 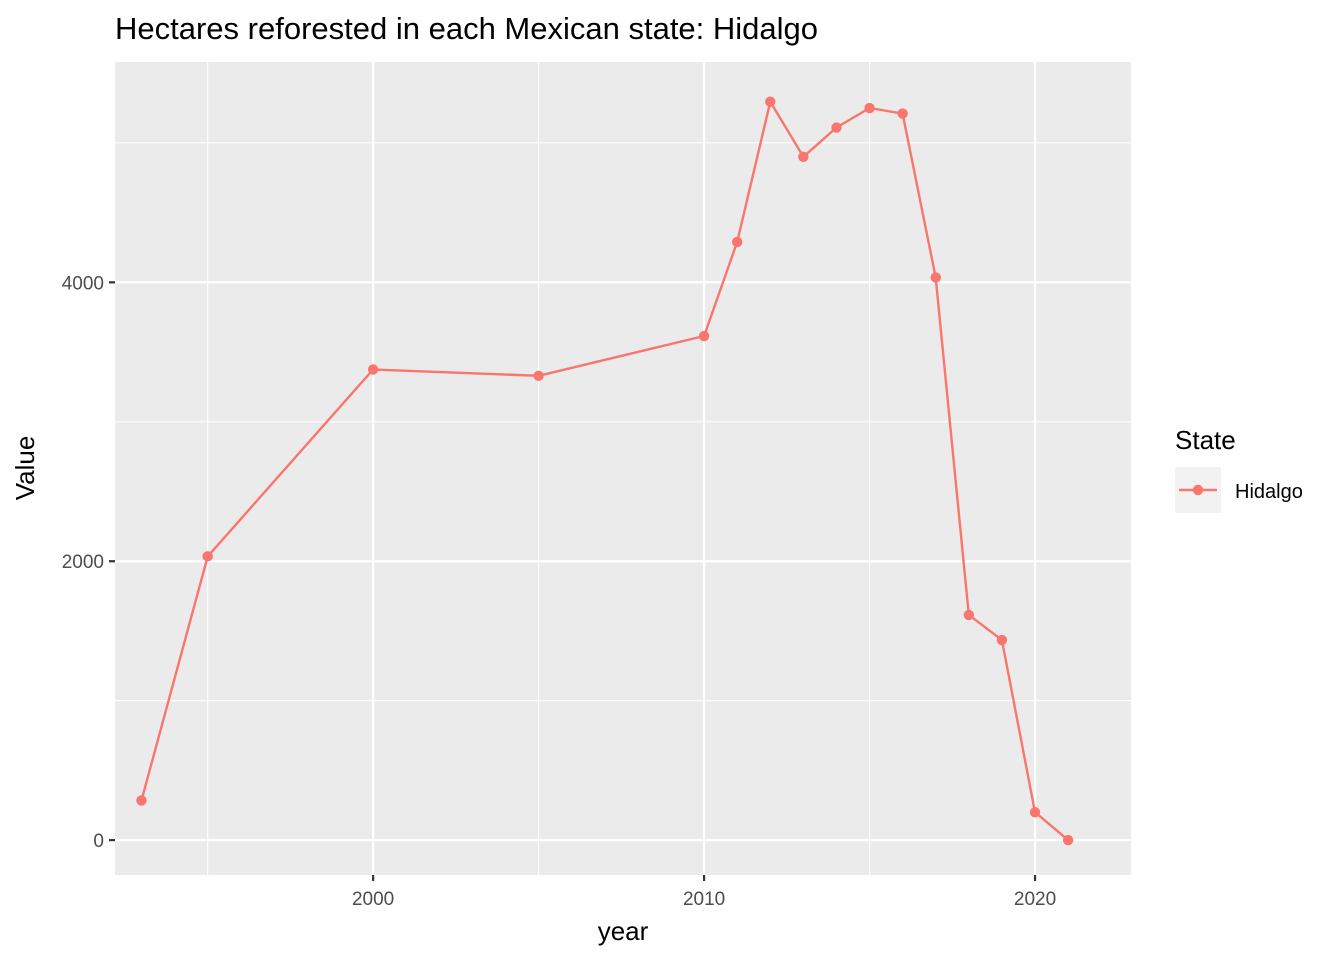 What do you see at coordinates (1205, 440) in the screenshot?
I see `legend-title: State` at bounding box center [1205, 440].